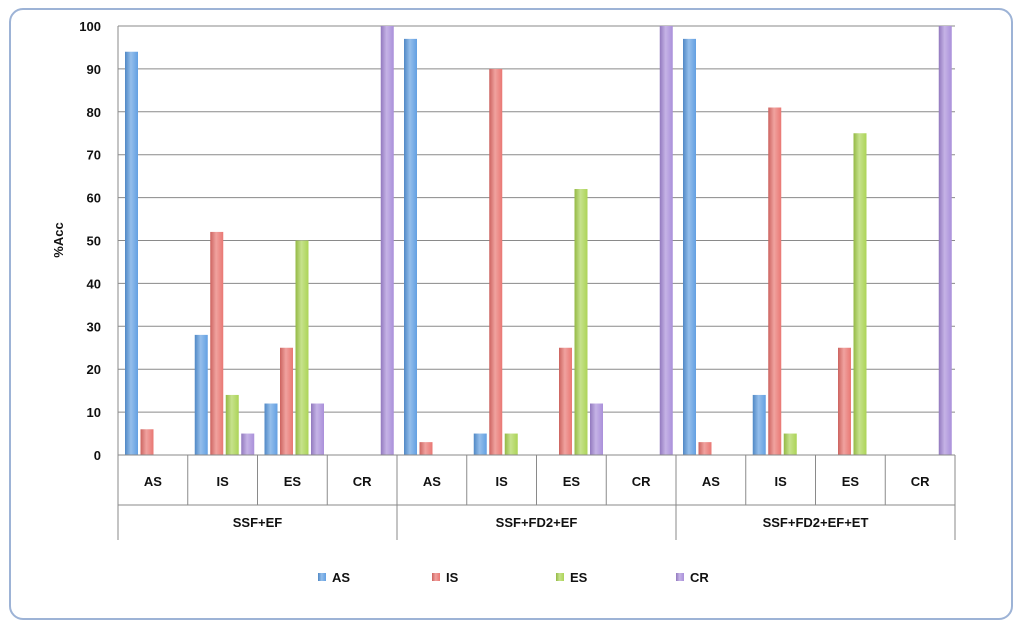 The image size is (1024, 630). I want to click on y-tick-label: 60, so click(94, 198).